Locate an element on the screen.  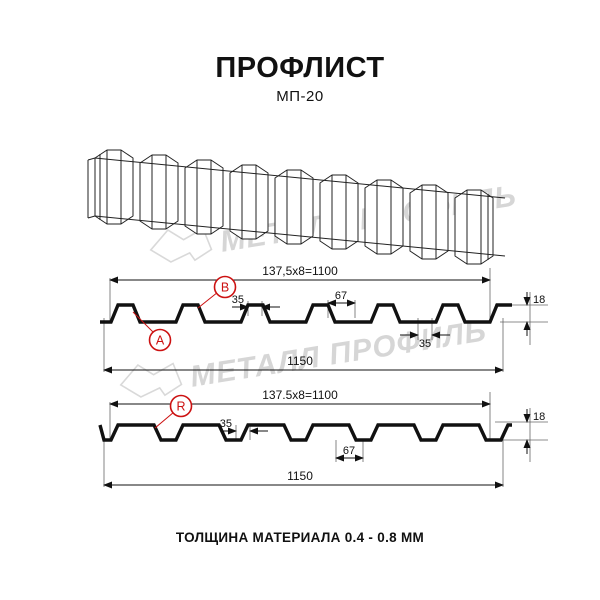
dimension-module-bottom: 137.5х8=1100 is located at coordinates (300, 398).